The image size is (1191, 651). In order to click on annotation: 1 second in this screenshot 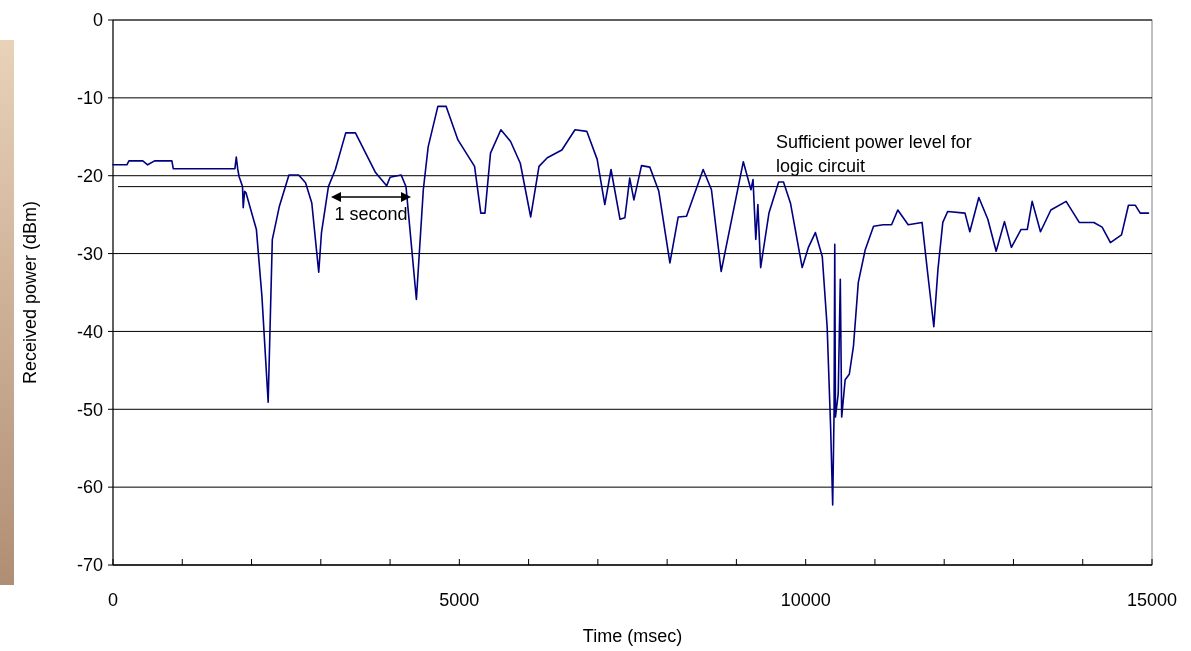, I will do `click(371, 214)`.